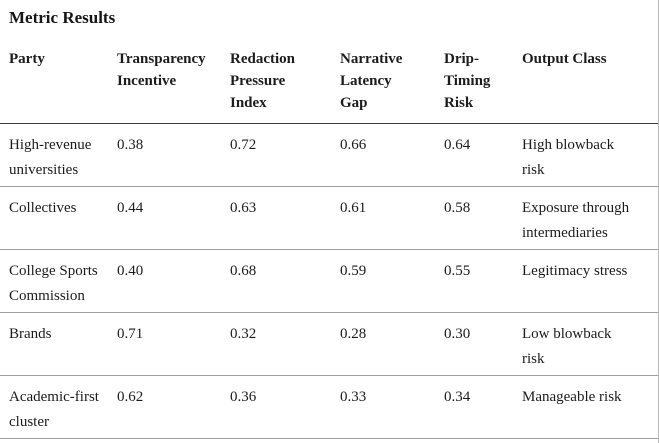 This screenshot has width=659, height=443. What do you see at coordinates (30, 334) in the screenshot?
I see `cell-value: Brands` at bounding box center [30, 334].